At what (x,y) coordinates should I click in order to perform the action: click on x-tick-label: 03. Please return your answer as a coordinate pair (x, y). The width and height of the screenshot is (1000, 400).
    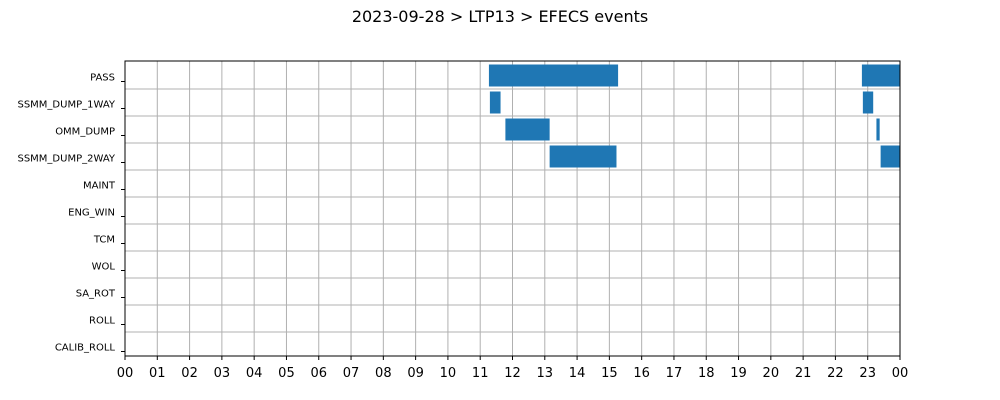
    Looking at the image, I should click on (222, 373).